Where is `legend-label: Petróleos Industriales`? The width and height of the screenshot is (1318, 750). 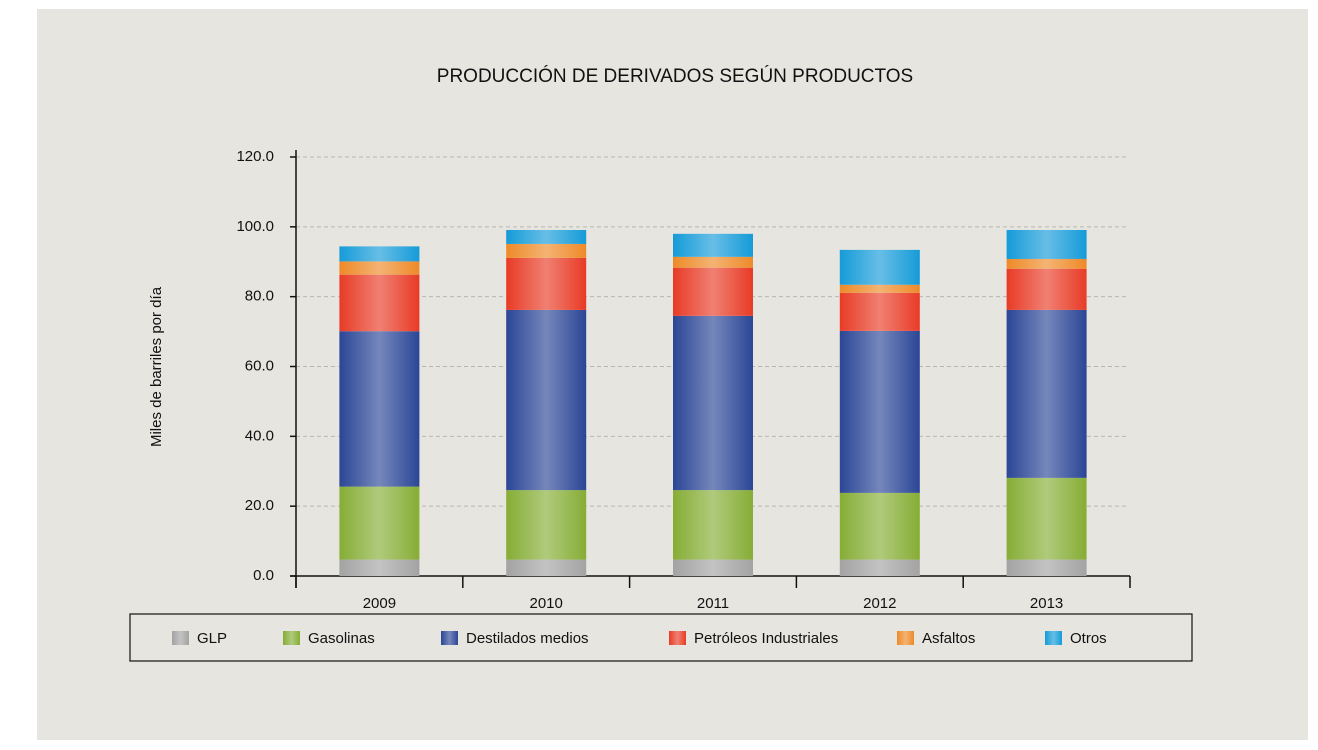 legend-label: Petróleos Industriales is located at coordinates (766, 638).